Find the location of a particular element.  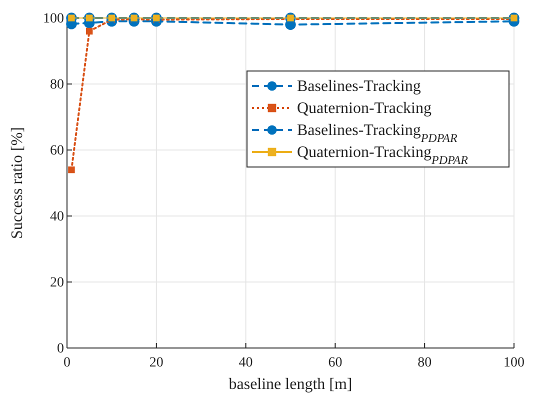

legend-label: Quaternion-Tracking$_{PDPAR}$ is located at coordinates (383, 155).